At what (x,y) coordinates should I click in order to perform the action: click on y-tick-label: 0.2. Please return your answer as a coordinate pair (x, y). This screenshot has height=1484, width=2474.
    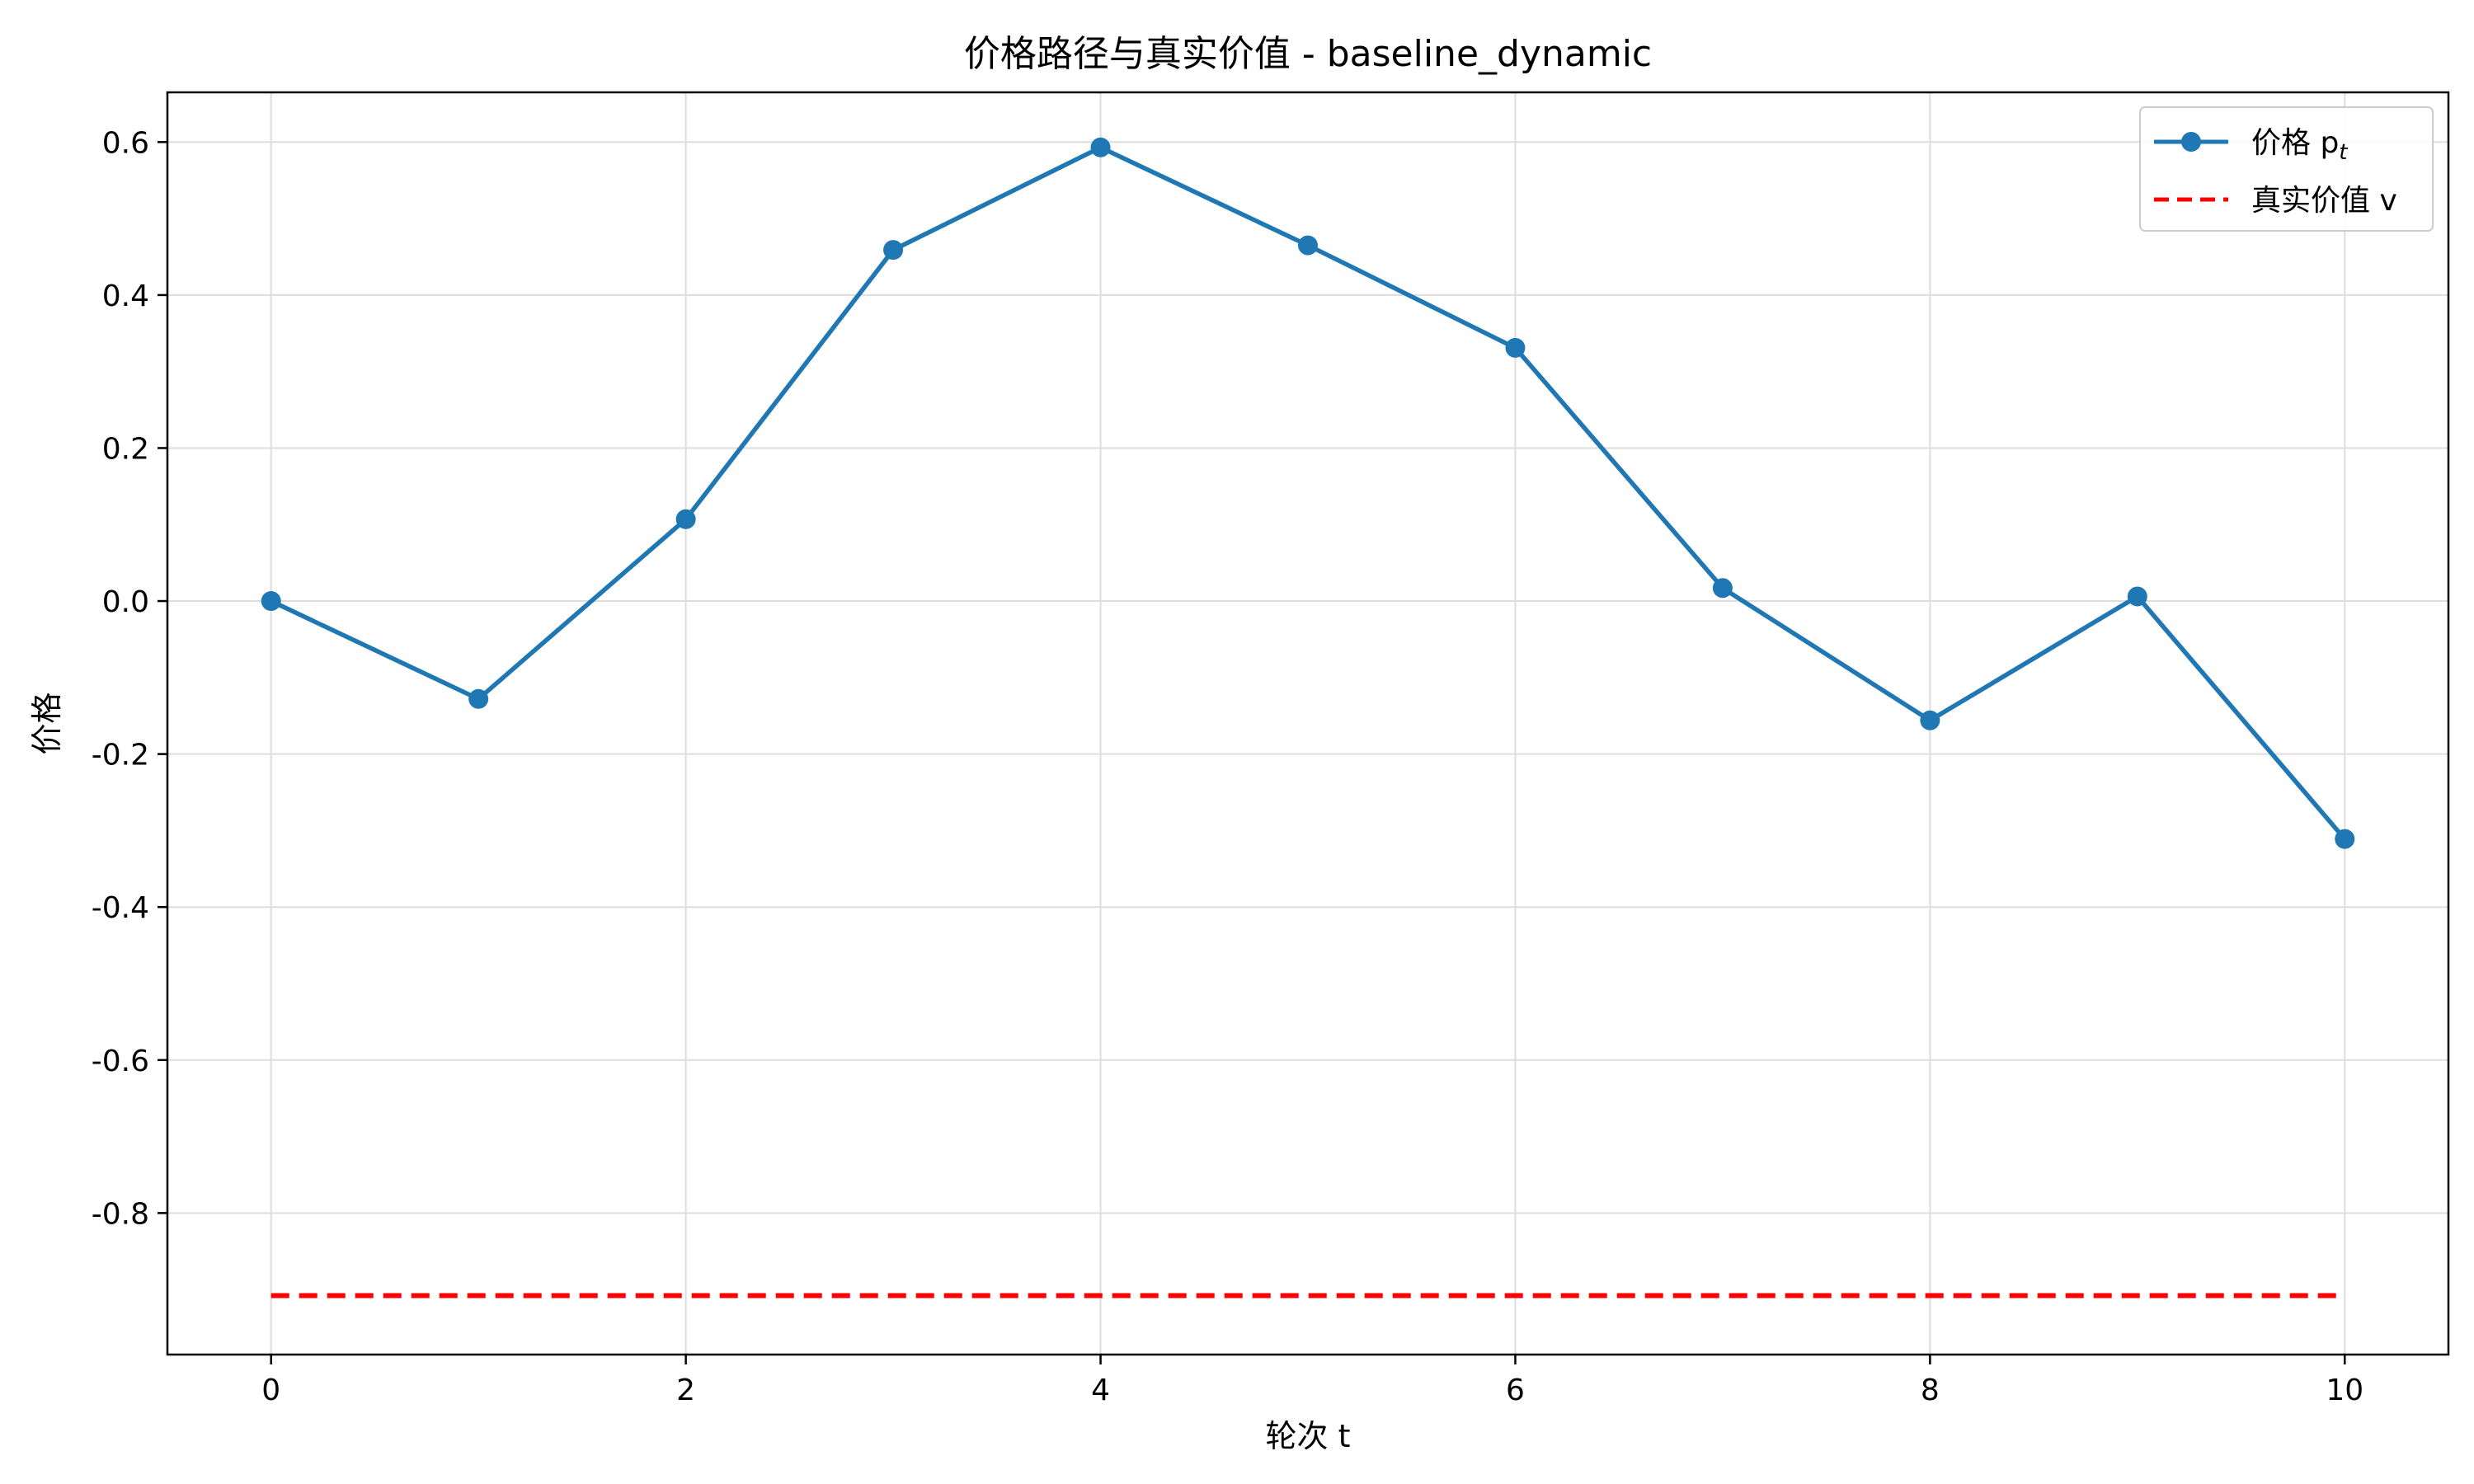
    Looking at the image, I should click on (125, 449).